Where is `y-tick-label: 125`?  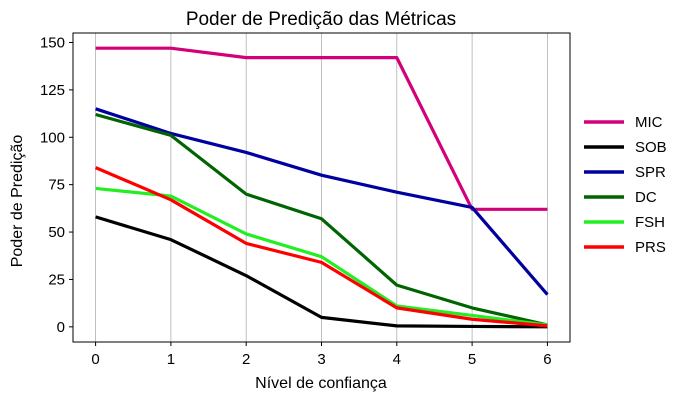
y-tick-label: 125 is located at coordinates (52, 90).